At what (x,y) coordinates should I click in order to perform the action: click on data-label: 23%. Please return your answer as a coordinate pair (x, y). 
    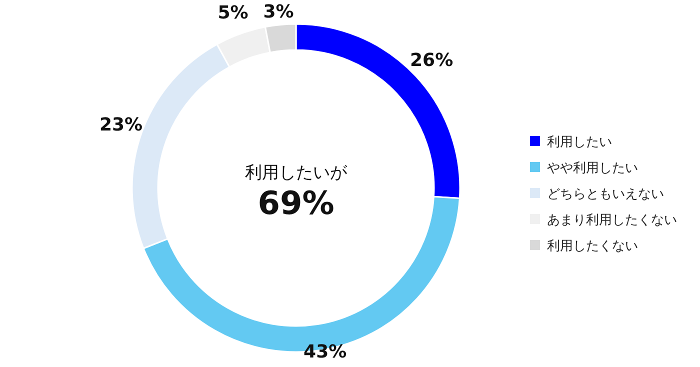
    Looking at the image, I should click on (121, 125).